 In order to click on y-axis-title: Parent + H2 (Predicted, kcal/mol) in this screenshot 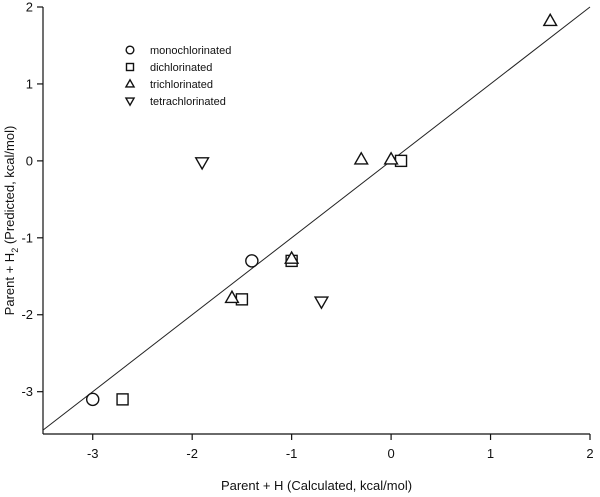, I will do `click(11, 221)`.